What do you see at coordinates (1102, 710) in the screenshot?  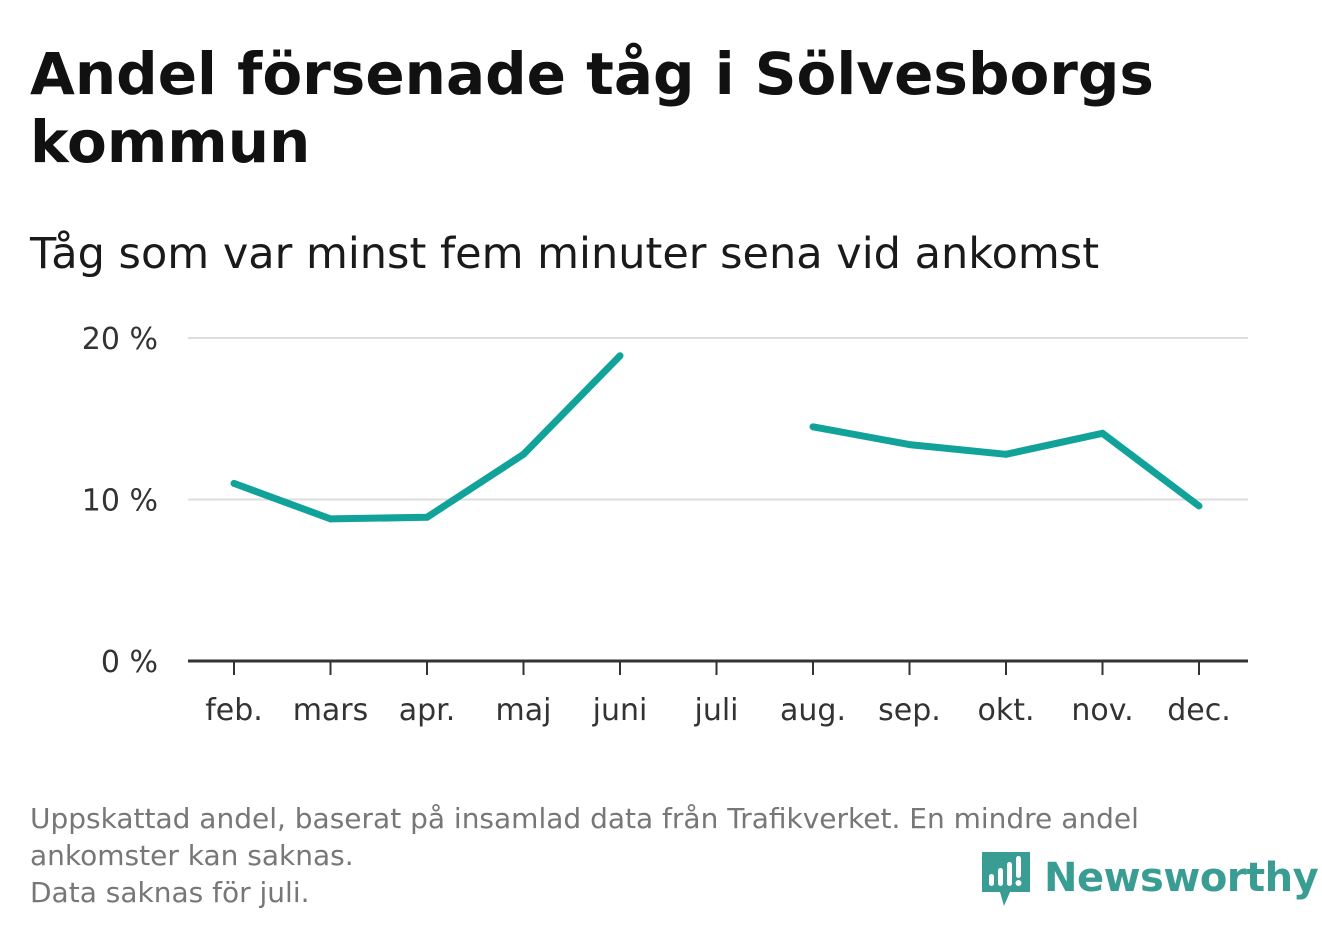 I see `x-tick-label: nov.` at bounding box center [1102, 710].